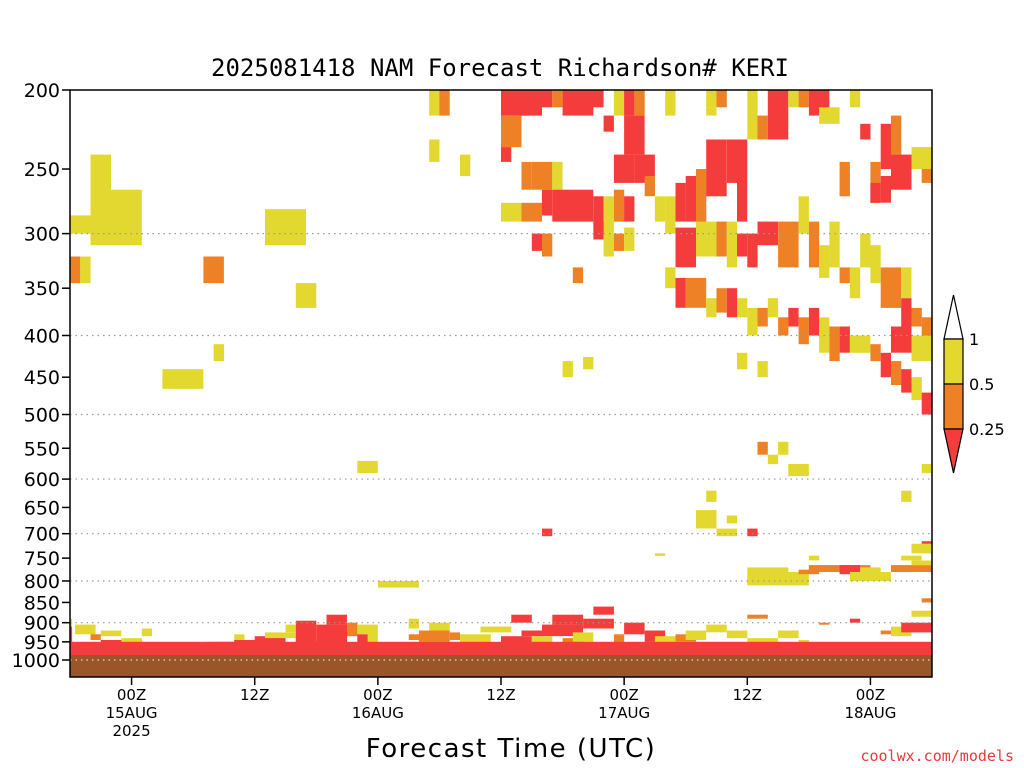  Describe the element at coordinates (937, 756) in the screenshot. I see `credit-text: coolwx.com/models` at that location.